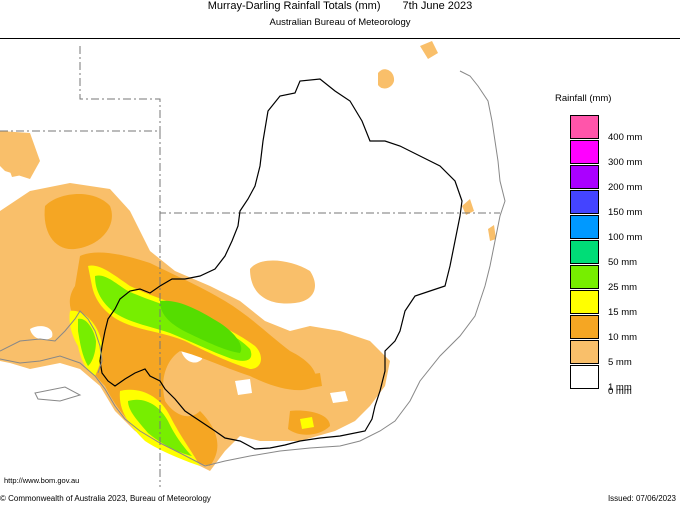 The width and height of the screenshot is (680, 506). What do you see at coordinates (625, 137) in the screenshot?
I see `legend-label: 400 mm` at bounding box center [625, 137].